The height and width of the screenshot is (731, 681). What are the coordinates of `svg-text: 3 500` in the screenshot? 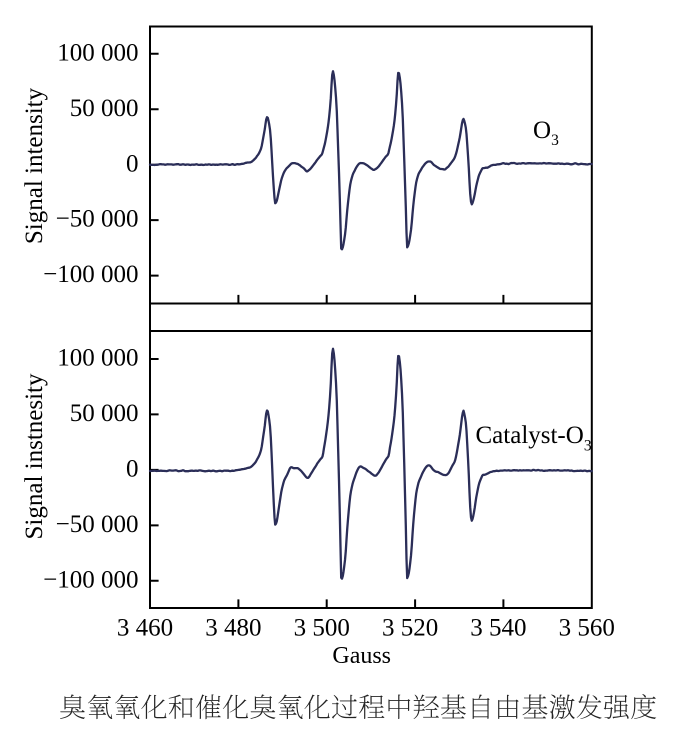 It's located at (322, 628).